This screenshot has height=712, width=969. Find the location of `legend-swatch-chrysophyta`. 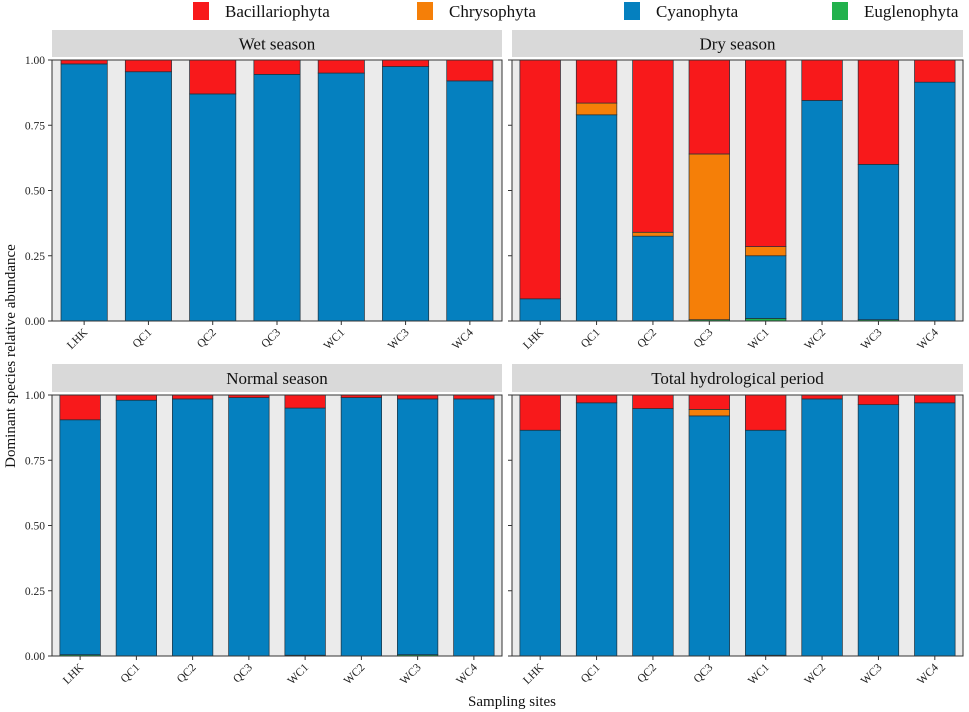

legend-swatch-chrysophyta is located at coordinates (425, 11).